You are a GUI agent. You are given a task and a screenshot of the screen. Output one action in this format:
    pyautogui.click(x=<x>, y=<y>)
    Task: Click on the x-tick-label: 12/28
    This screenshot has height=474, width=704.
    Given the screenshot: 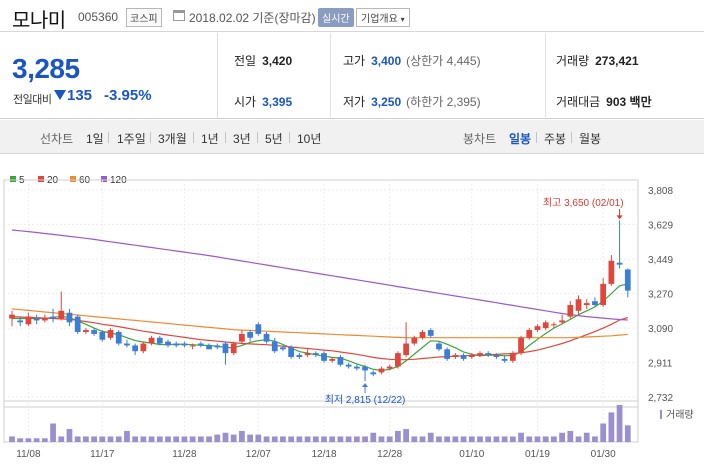 What is the action you would take?
    pyautogui.click(x=389, y=454)
    